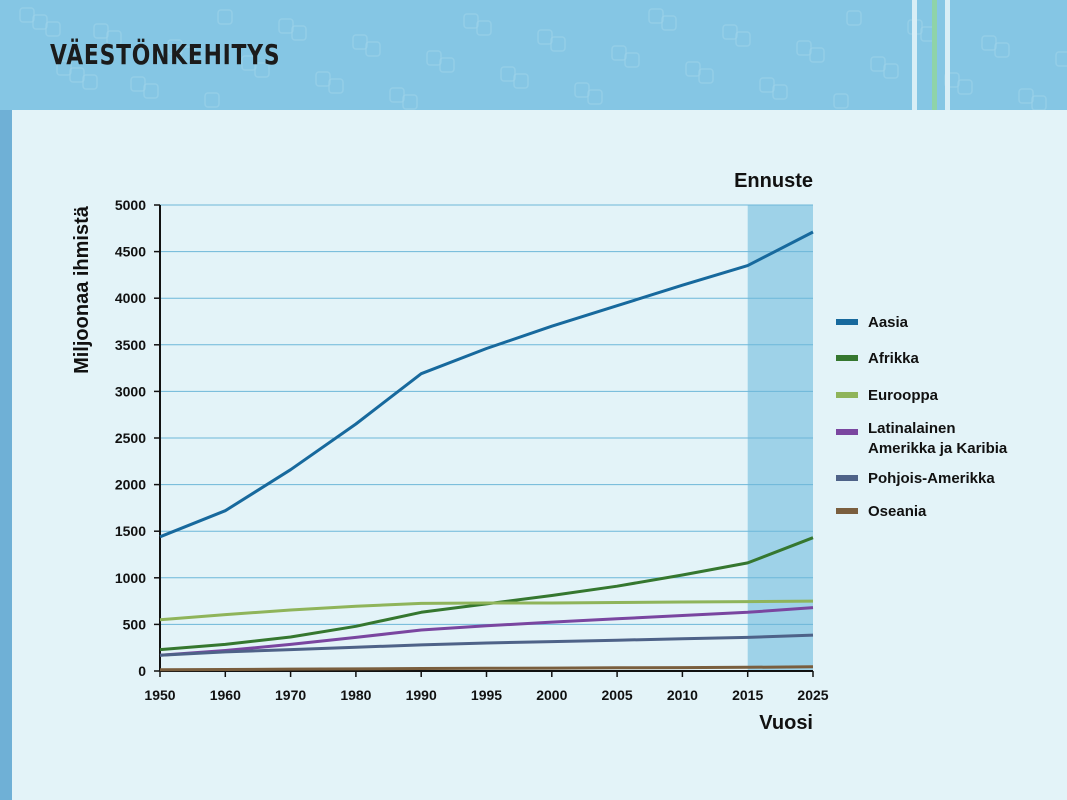 This screenshot has width=1067, height=800. Describe the element at coordinates (617, 695) in the screenshot. I see `x-tick-label: 2005` at that location.